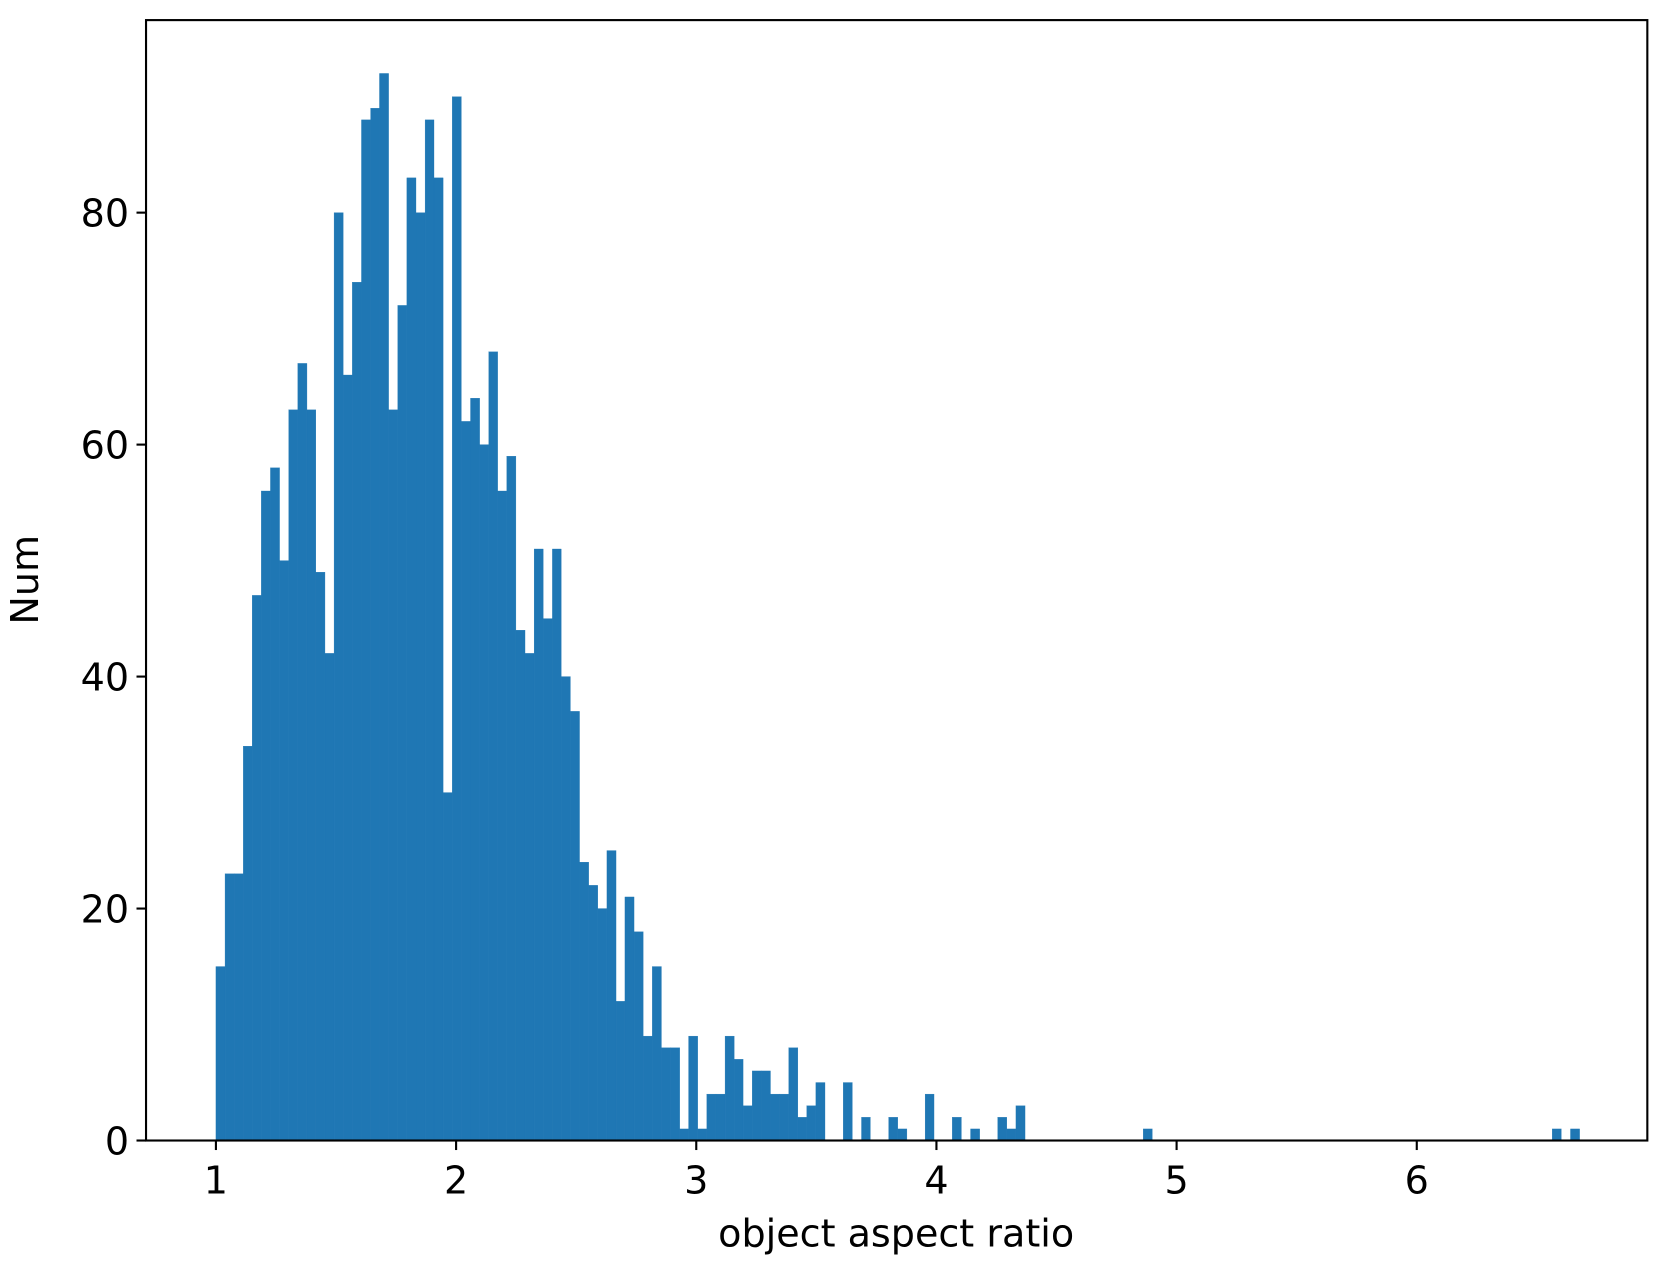 This screenshot has height=1277, width=1659. I want to click on y-tick-label: 0, so click(117, 1141).